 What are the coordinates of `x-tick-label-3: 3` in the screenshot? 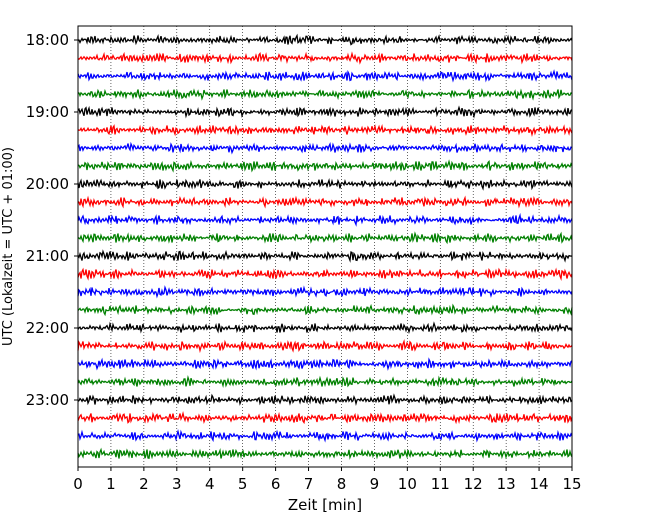 It's located at (177, 484).